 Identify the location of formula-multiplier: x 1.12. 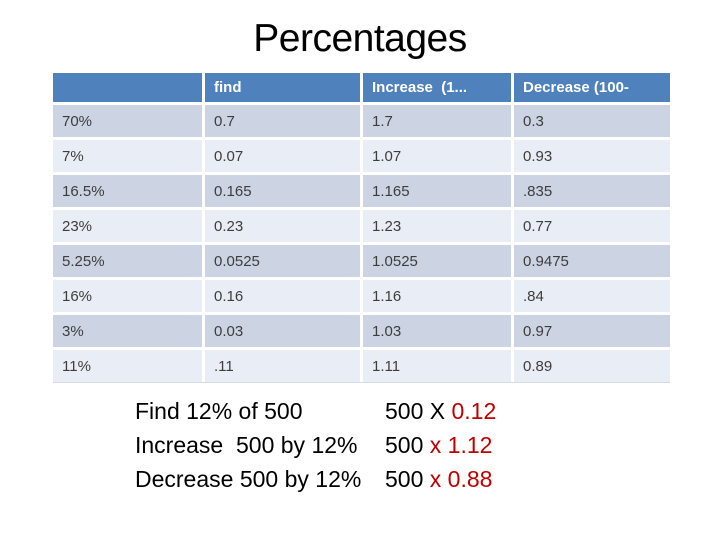
(461, 445).